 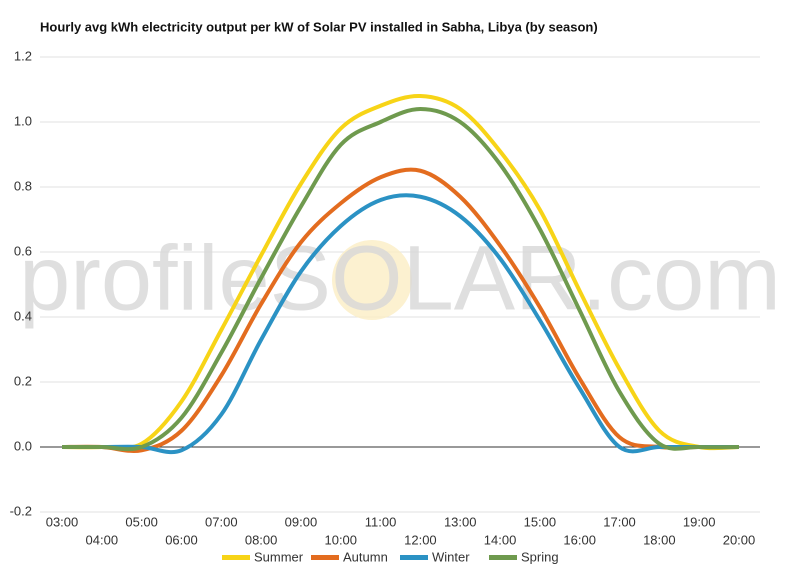 What do you see at coordinates (739, 539) in the screenshot?
I see `x-tick-label: 20:00` at bounding box center [739, 539].